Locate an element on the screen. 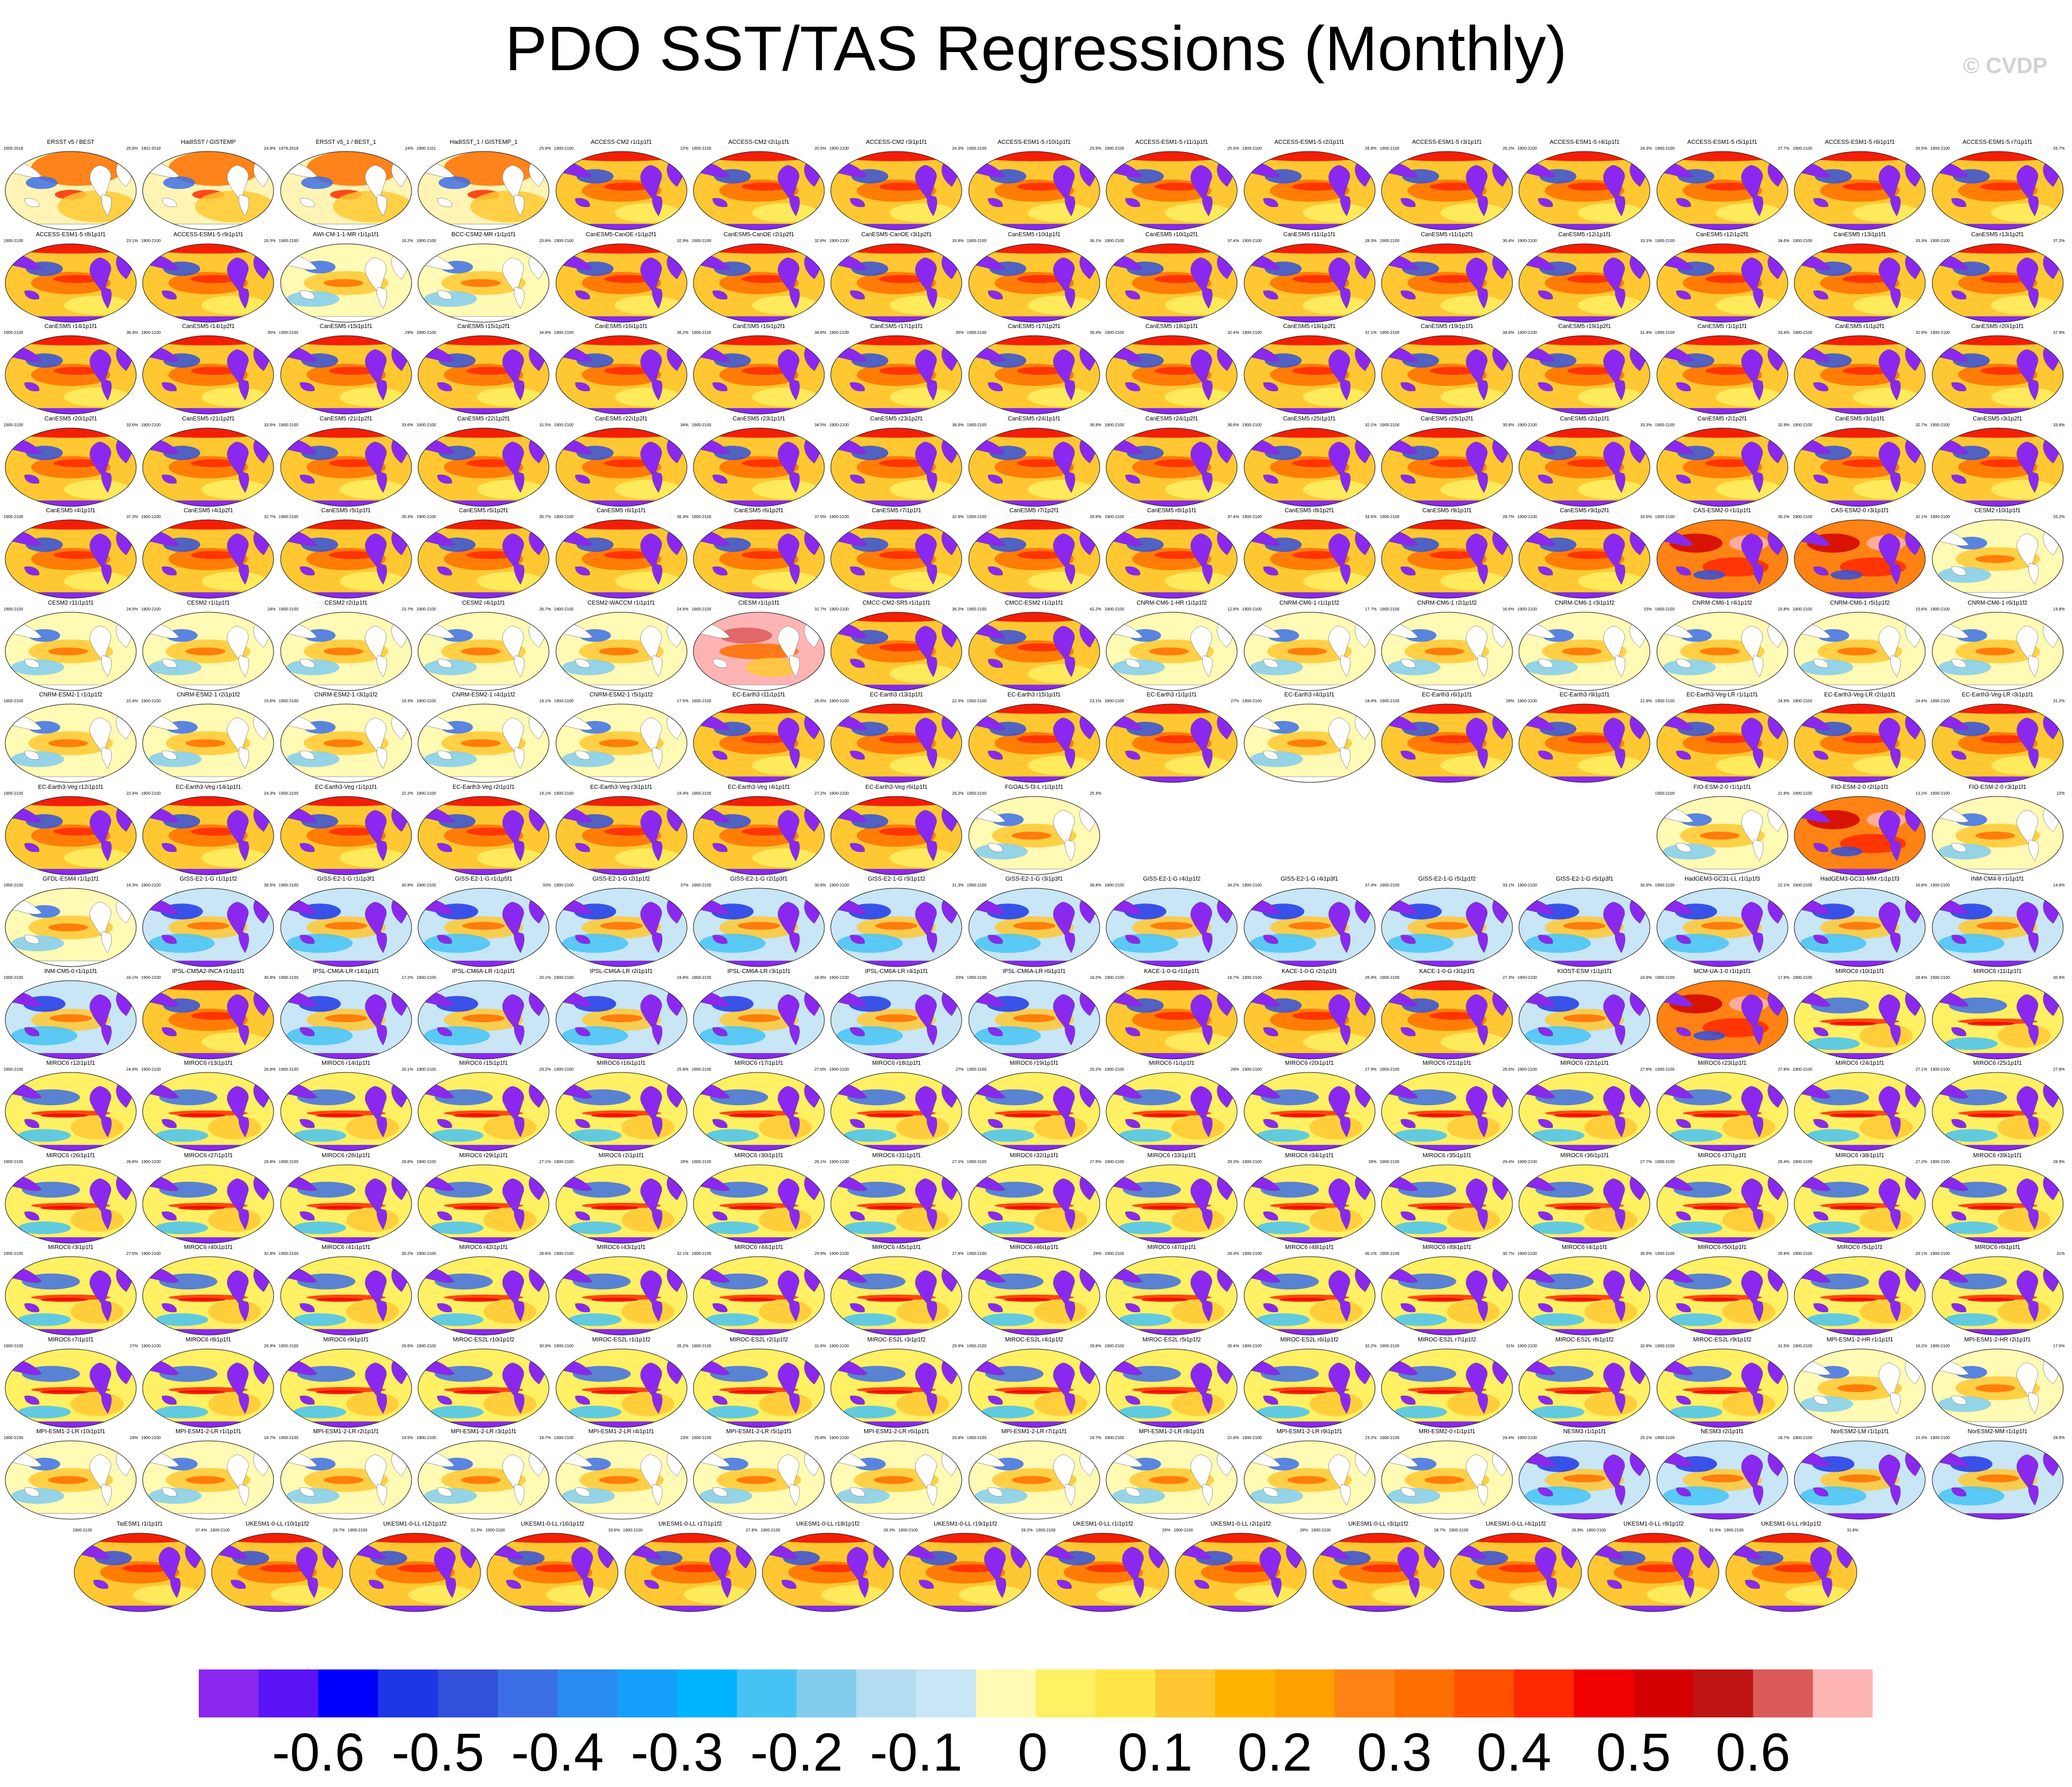 The height and width of the screenshot is (1787, 2072). panel-percent: 26.4% is located at coordinates (1783, 1162).